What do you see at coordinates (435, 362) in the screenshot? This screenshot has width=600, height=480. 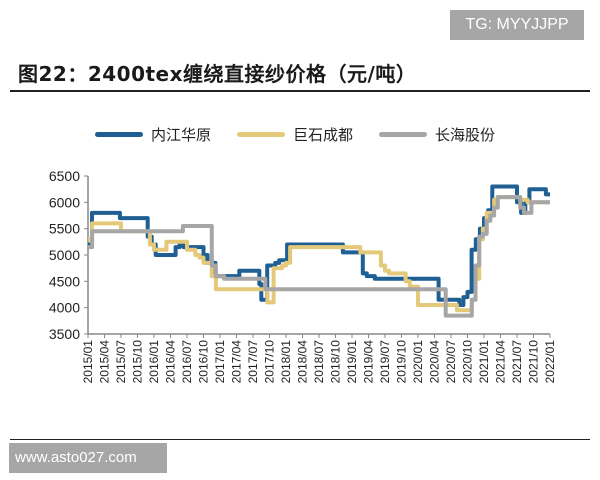 I see `x-tick-label: 2020/04` at bounding box center [435, 362].